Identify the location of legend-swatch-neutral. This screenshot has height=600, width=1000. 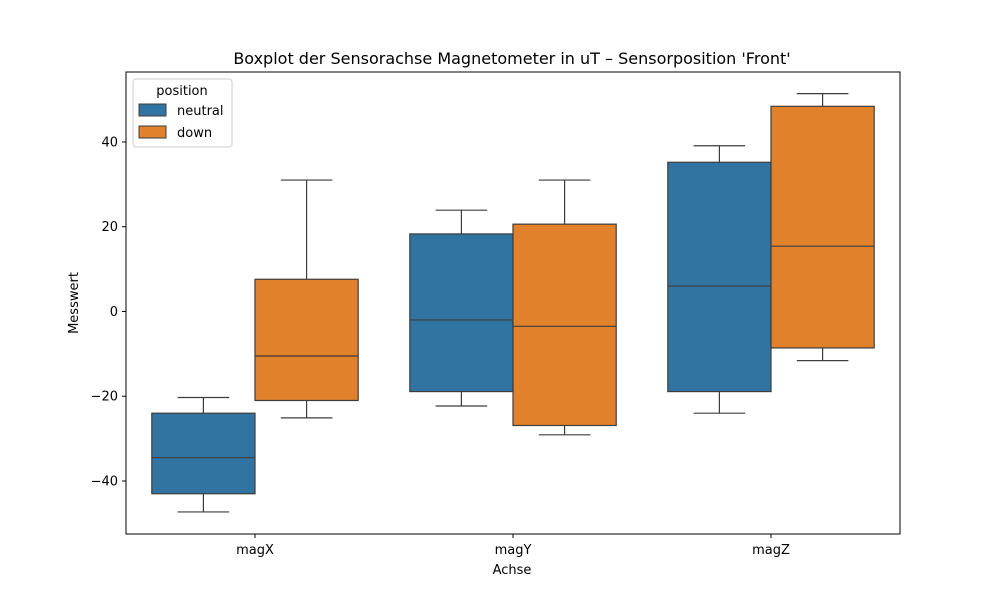
(152, 110).